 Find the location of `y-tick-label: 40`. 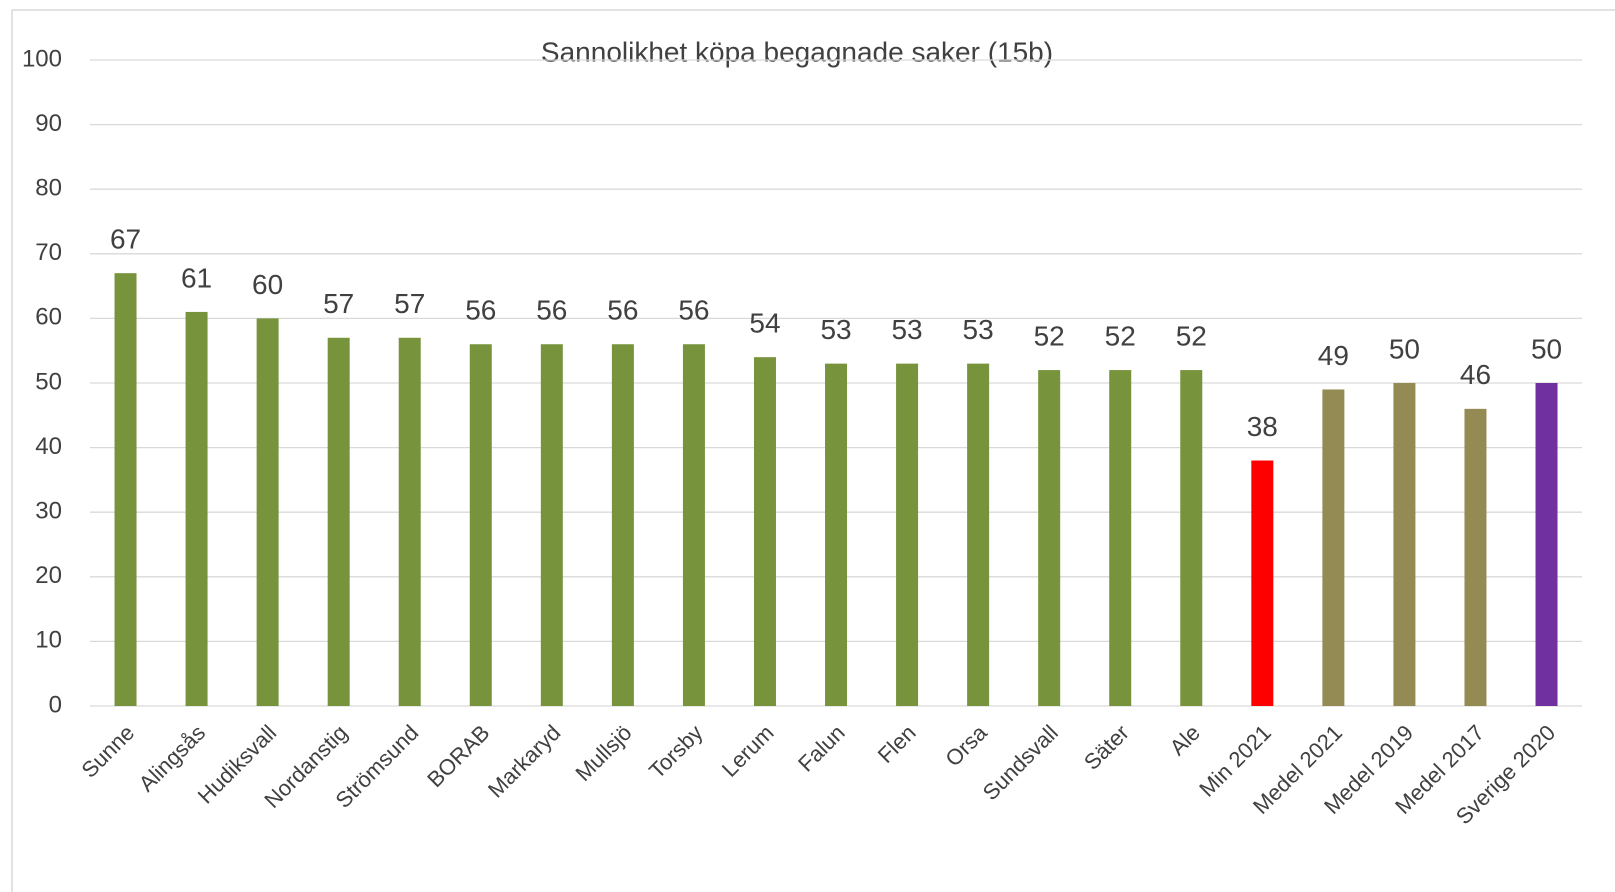

y-tick-label: 40 is located at coordinates (48, 446).